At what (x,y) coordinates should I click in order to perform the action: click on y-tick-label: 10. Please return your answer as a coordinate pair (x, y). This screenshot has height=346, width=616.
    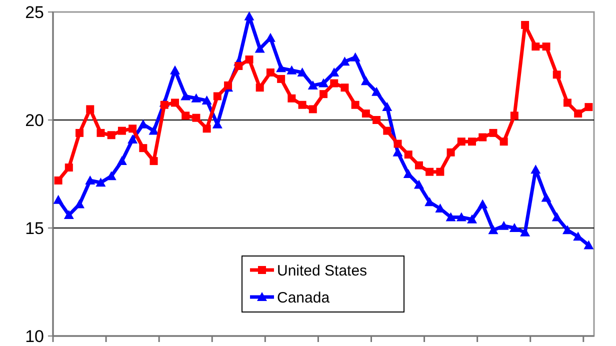
    Looking at the image, I should click on (34, 336).